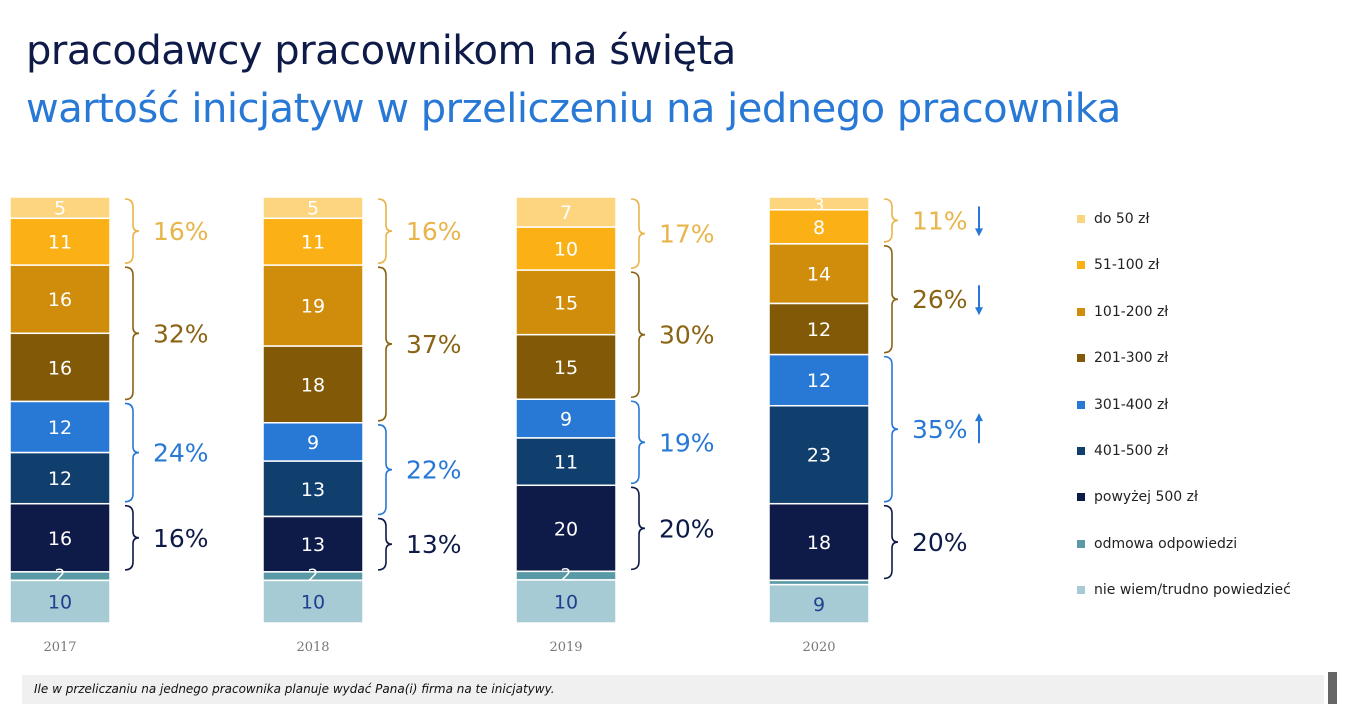  Describe the element at coordinates (1166, 543) in the screenshot. I see `legend-label: odmowa odpowiedzi` at that location.